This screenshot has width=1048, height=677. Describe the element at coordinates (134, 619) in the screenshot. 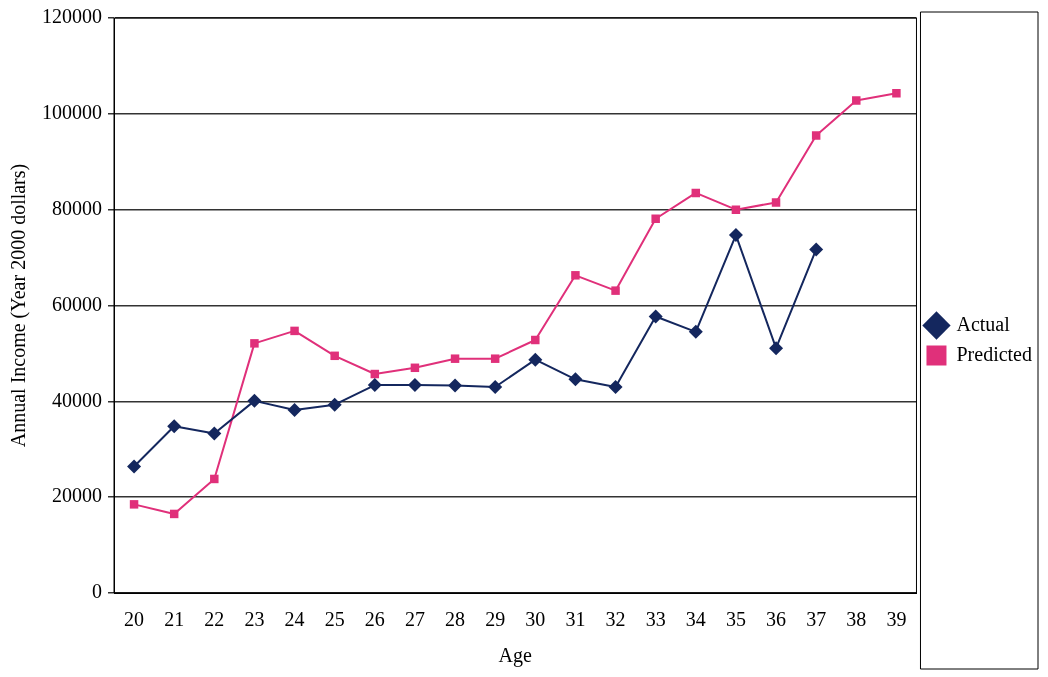

I see `x-tick-label: 20` at that location.